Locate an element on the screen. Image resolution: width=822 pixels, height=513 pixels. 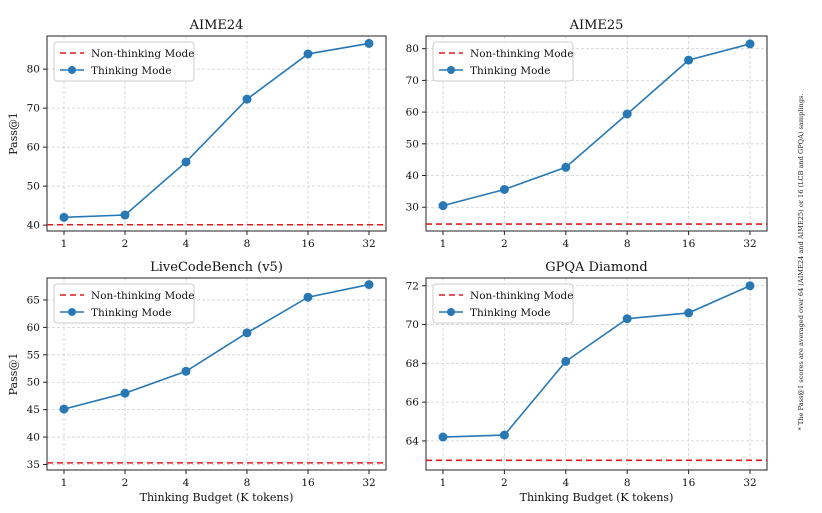
y-tick-label: 68 is located at coordinates (412, 364).